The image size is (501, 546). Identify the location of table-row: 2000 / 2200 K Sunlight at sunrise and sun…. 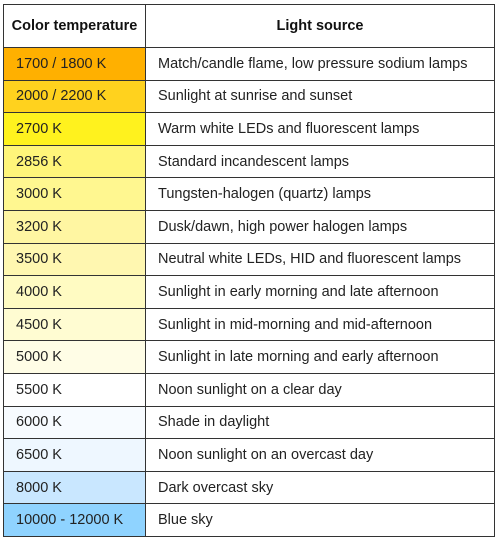
(249, 96).